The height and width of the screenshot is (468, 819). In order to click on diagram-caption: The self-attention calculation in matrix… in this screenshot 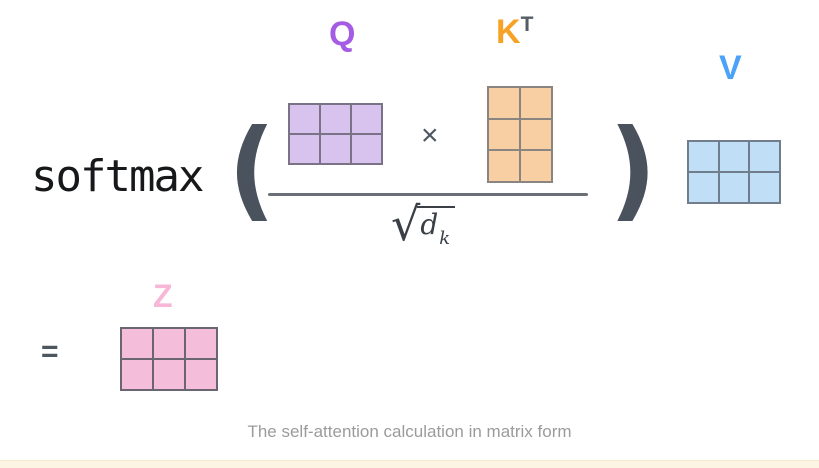, I will do `click(409, 431)`.